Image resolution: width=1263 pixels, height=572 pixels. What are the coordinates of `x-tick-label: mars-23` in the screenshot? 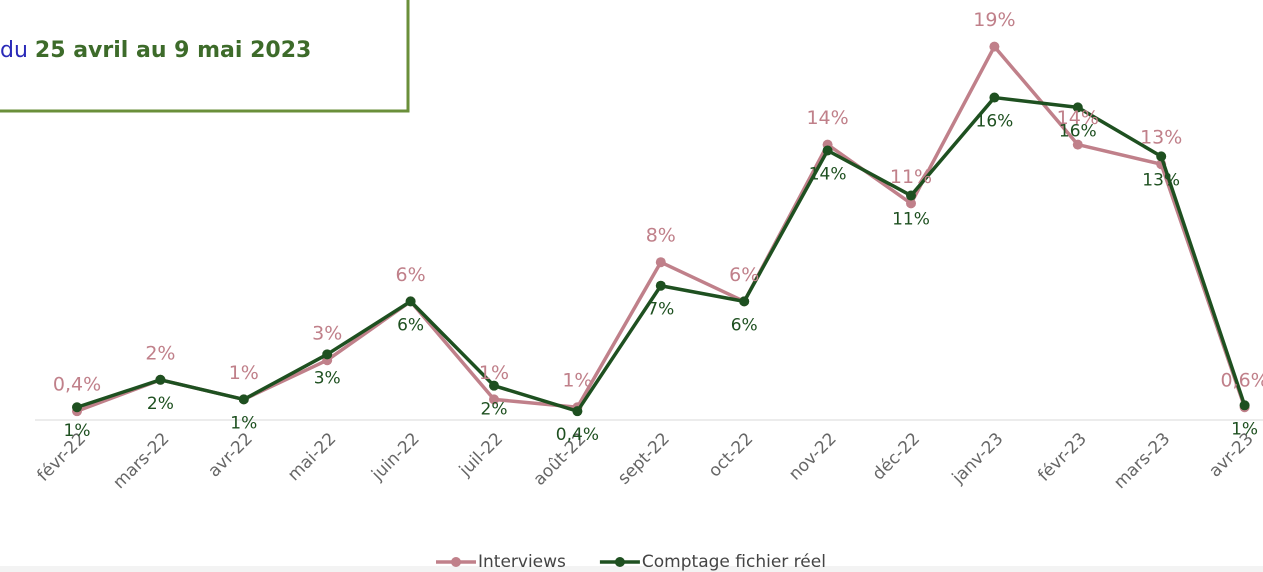 It's located at (1142, 461).